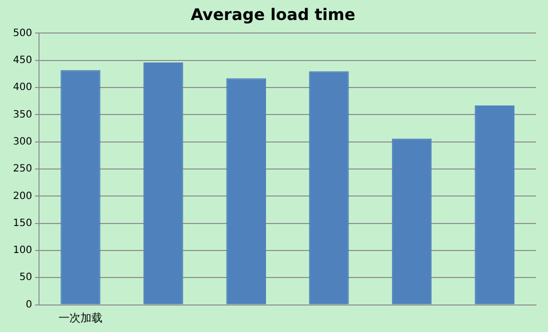 The image size is (548, 332). What do you see at coordinates (22, 60) in the screenshot?
I see `y-tick-label: 450` at bounding box center [22, 60].